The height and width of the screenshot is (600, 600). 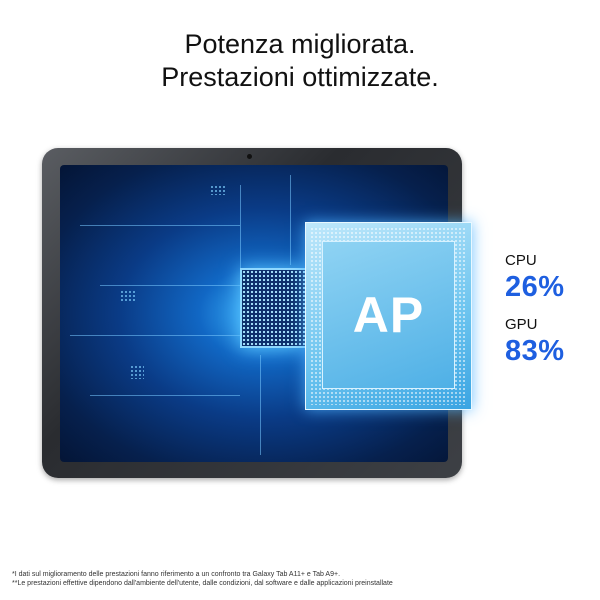 I want to click on performance-stats: CPU 26% GPU 83%, so click(x=535, y=316).